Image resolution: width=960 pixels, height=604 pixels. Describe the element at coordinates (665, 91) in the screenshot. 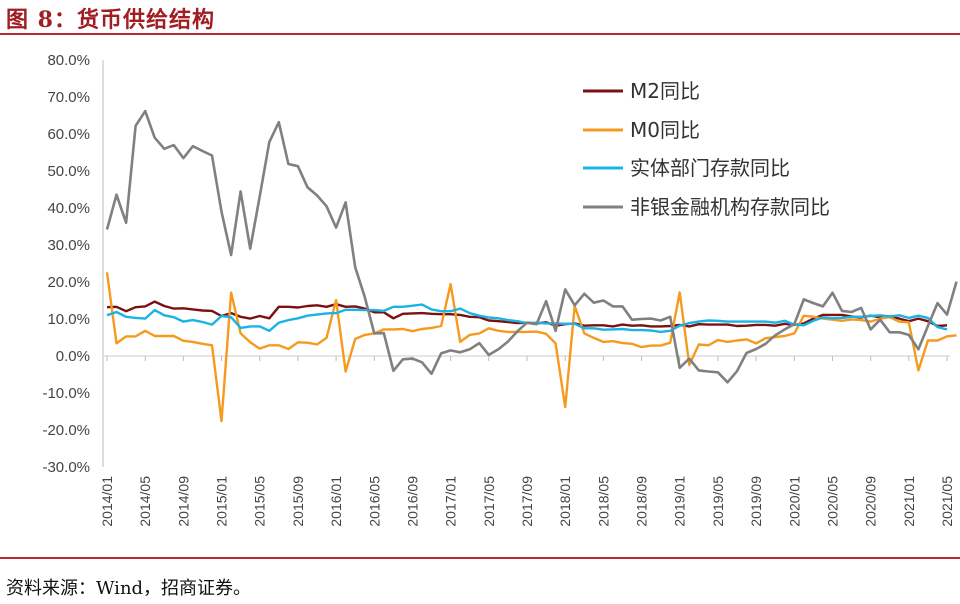

I see `legend-label: M2同比` at that location.